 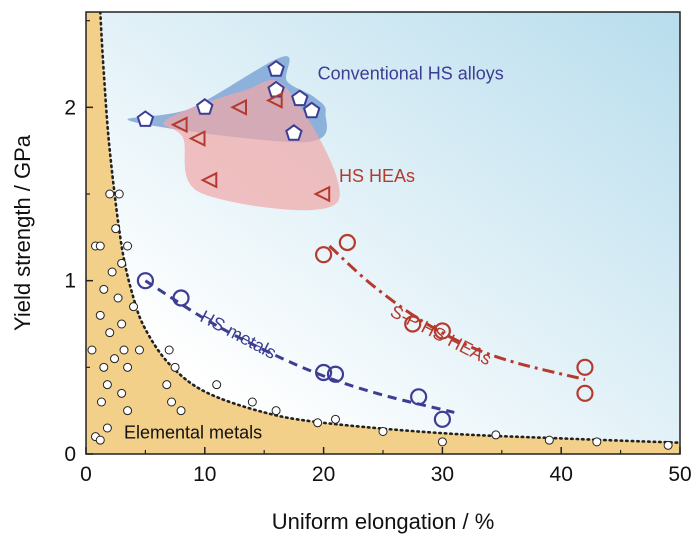 I want to click on conventional-hs-alloys-label: Conventional HS alloys, so click(x=411, y=74).